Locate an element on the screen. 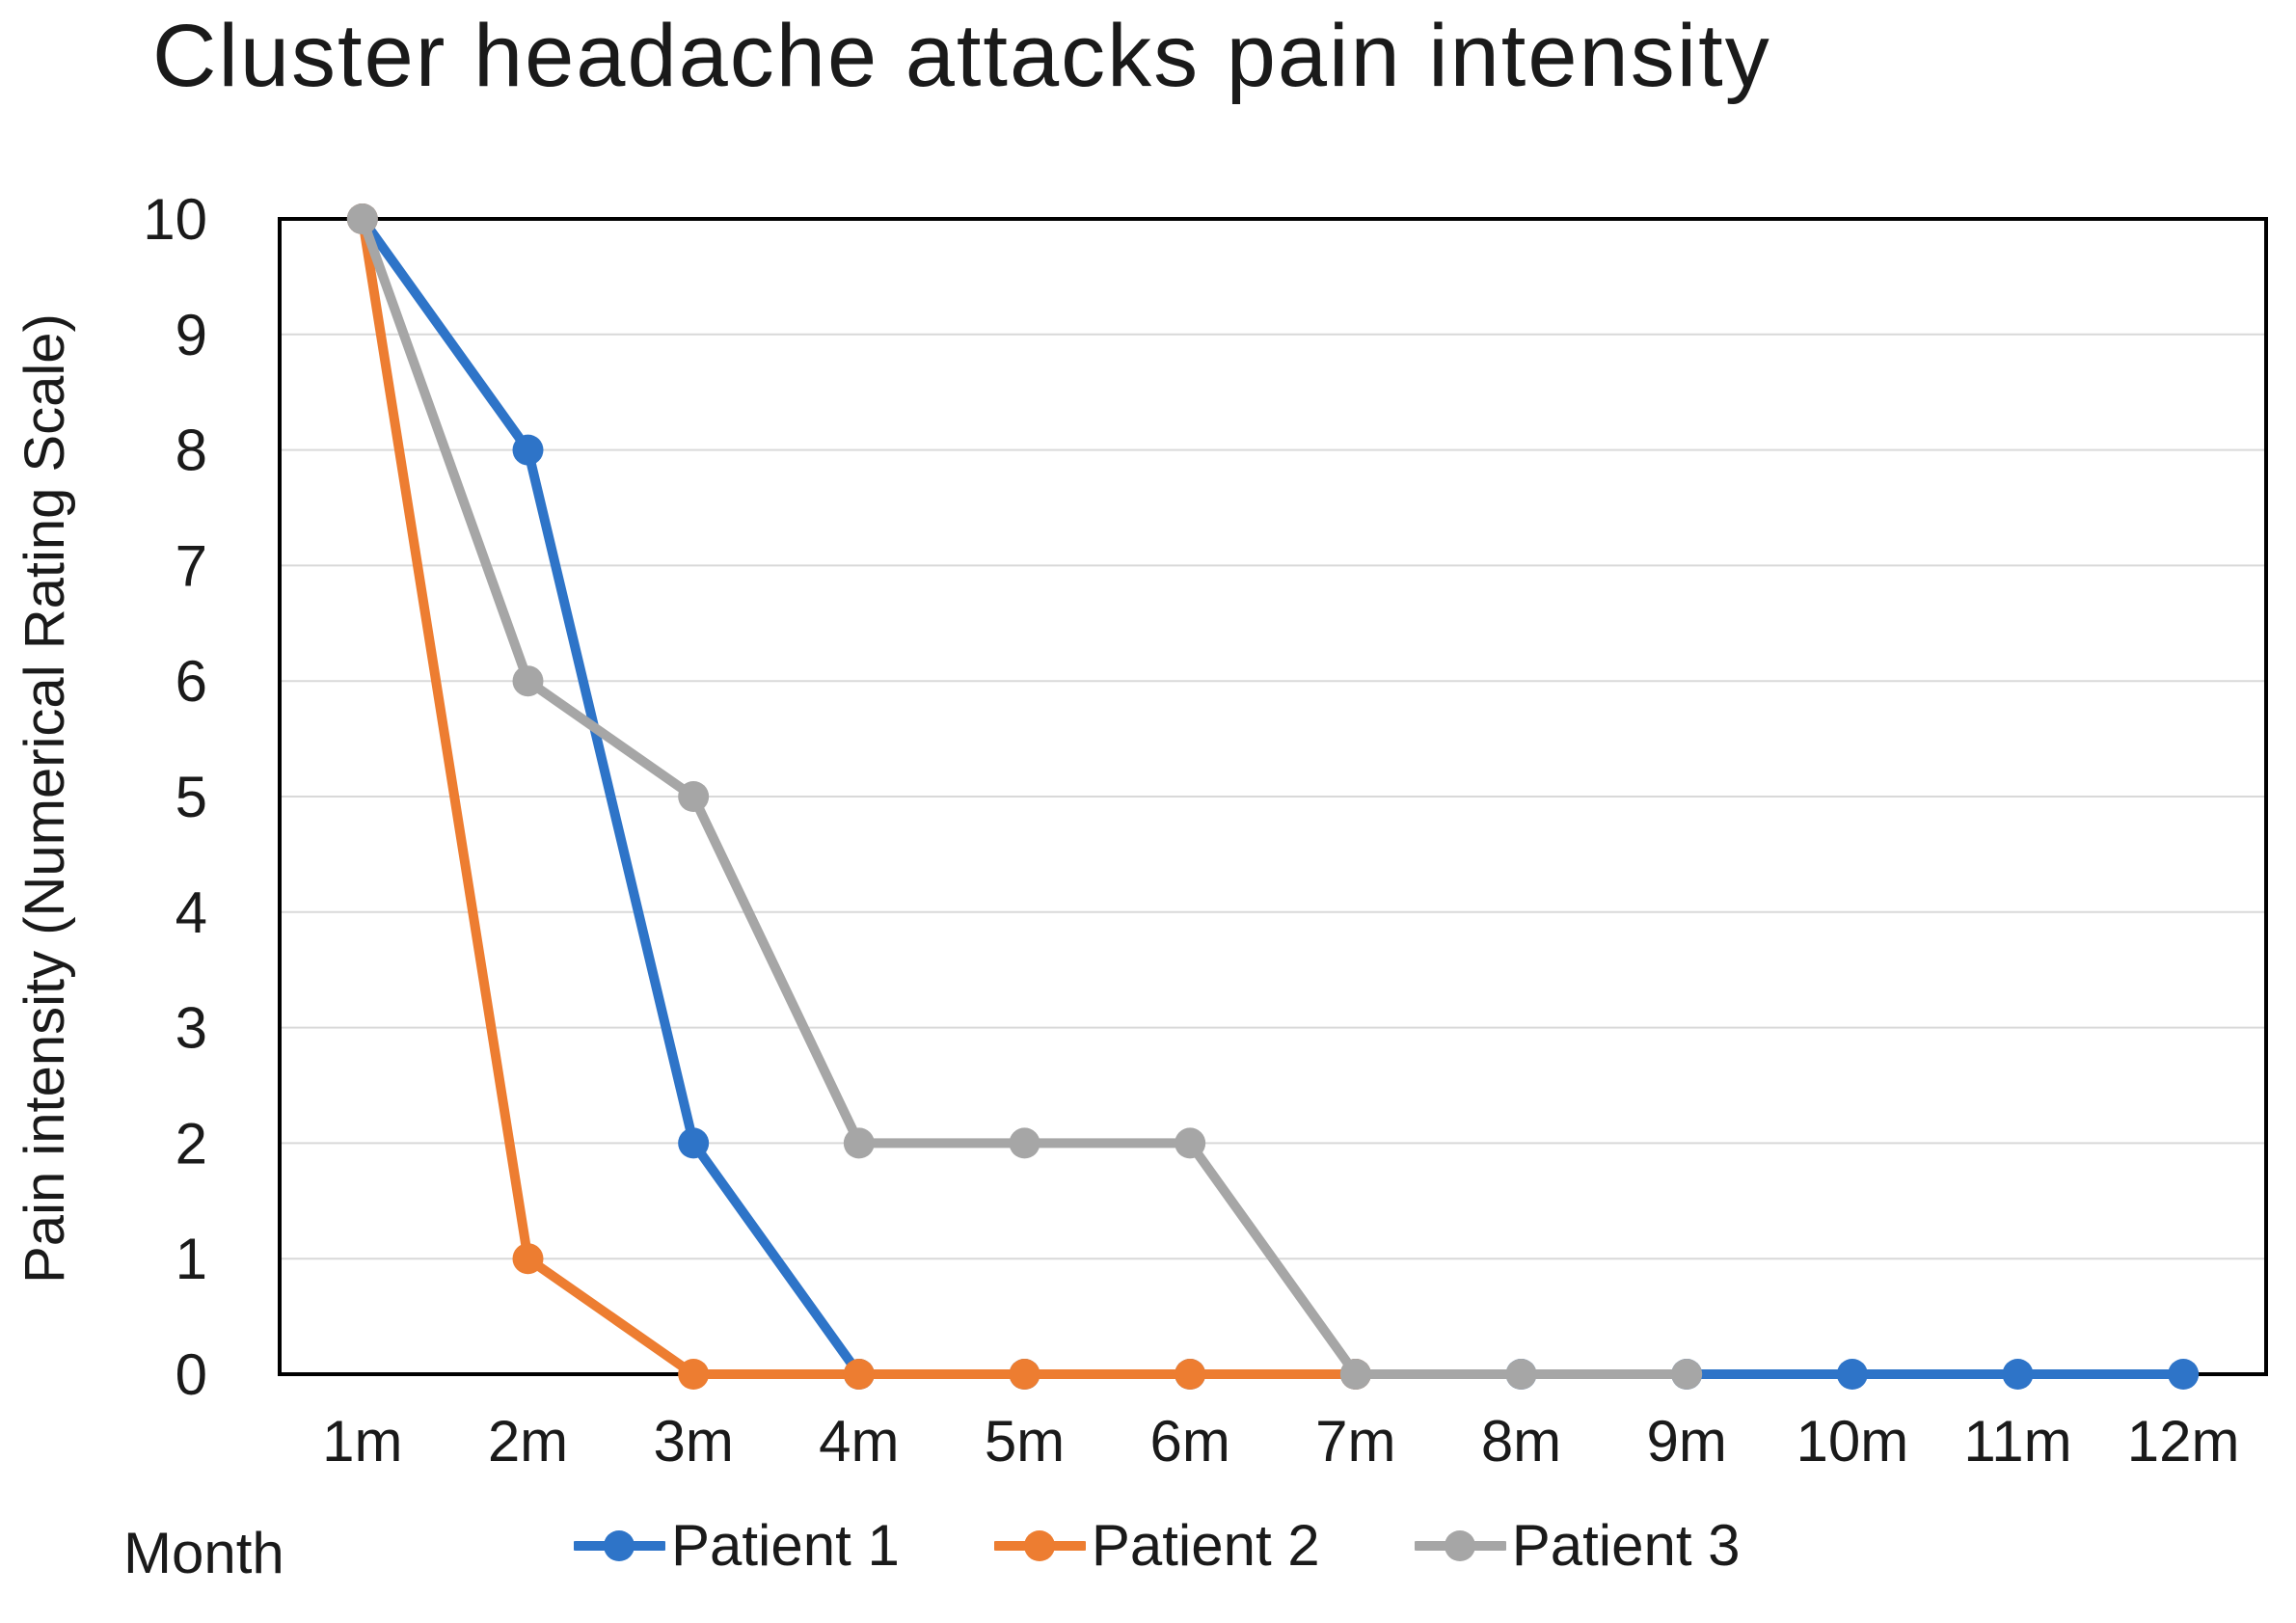 This screenshot has width=2296, height=1623. legend-label: Patient 3 is located at coordinates (1626, 1546).